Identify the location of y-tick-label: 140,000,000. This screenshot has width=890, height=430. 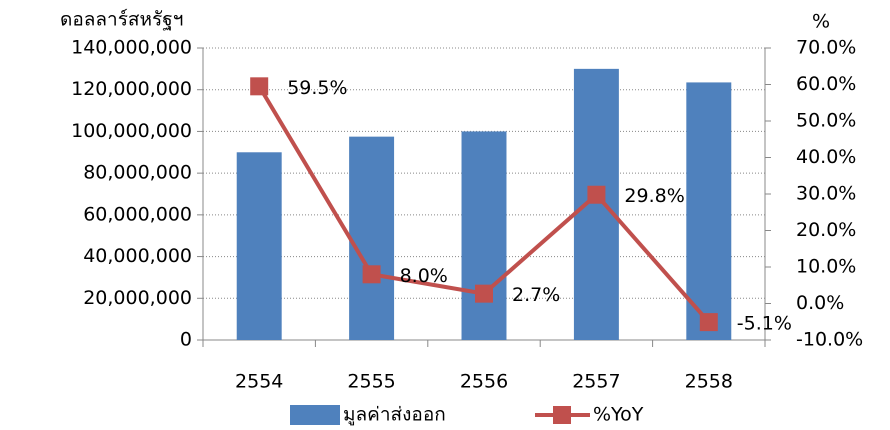
(131, 48).